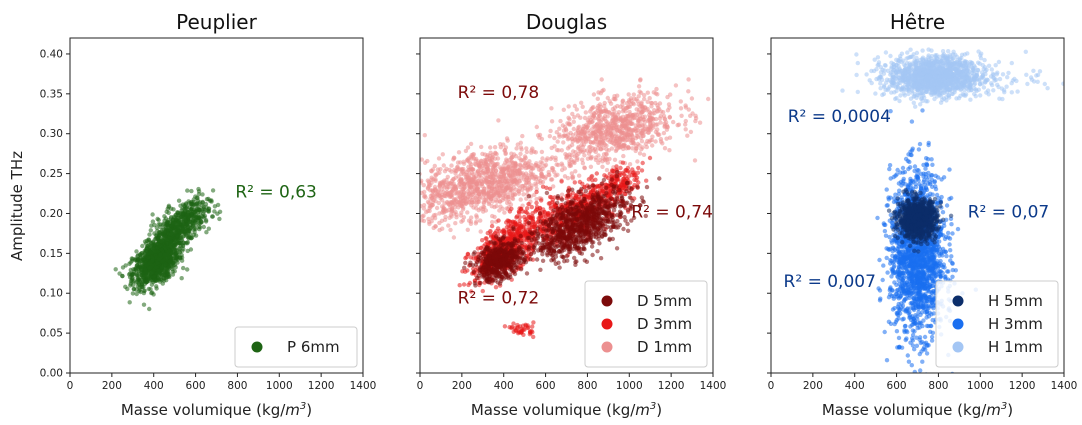 The width and height of the screenshot is (1082, 425). What do you see at coordinates (566, 22) in the screenshot?
I see `chart-title: Douglas` at bounding box center [566, 22].